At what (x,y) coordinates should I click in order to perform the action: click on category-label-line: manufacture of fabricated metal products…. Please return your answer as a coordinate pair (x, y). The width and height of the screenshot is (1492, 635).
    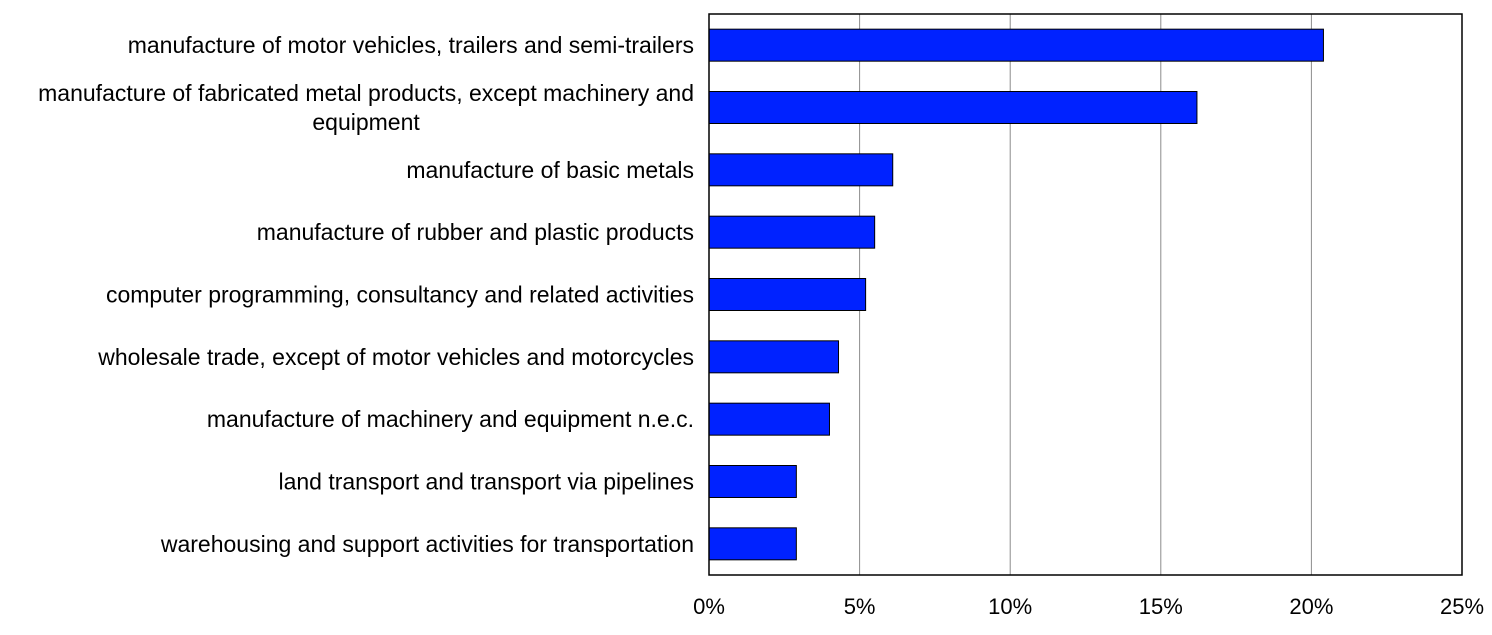
    Looking at the image, I should click on (366, 93).